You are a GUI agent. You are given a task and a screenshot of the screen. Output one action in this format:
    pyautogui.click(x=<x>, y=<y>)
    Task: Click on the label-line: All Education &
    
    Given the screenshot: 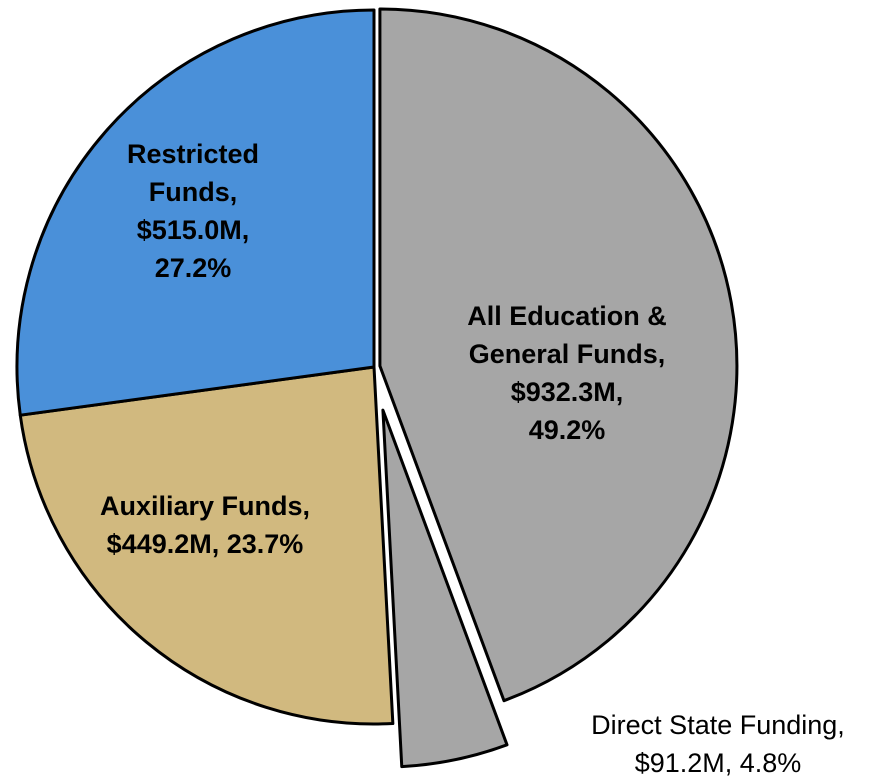 What is the action you would take?
    pyautogui.click(x=567, y=316)
    